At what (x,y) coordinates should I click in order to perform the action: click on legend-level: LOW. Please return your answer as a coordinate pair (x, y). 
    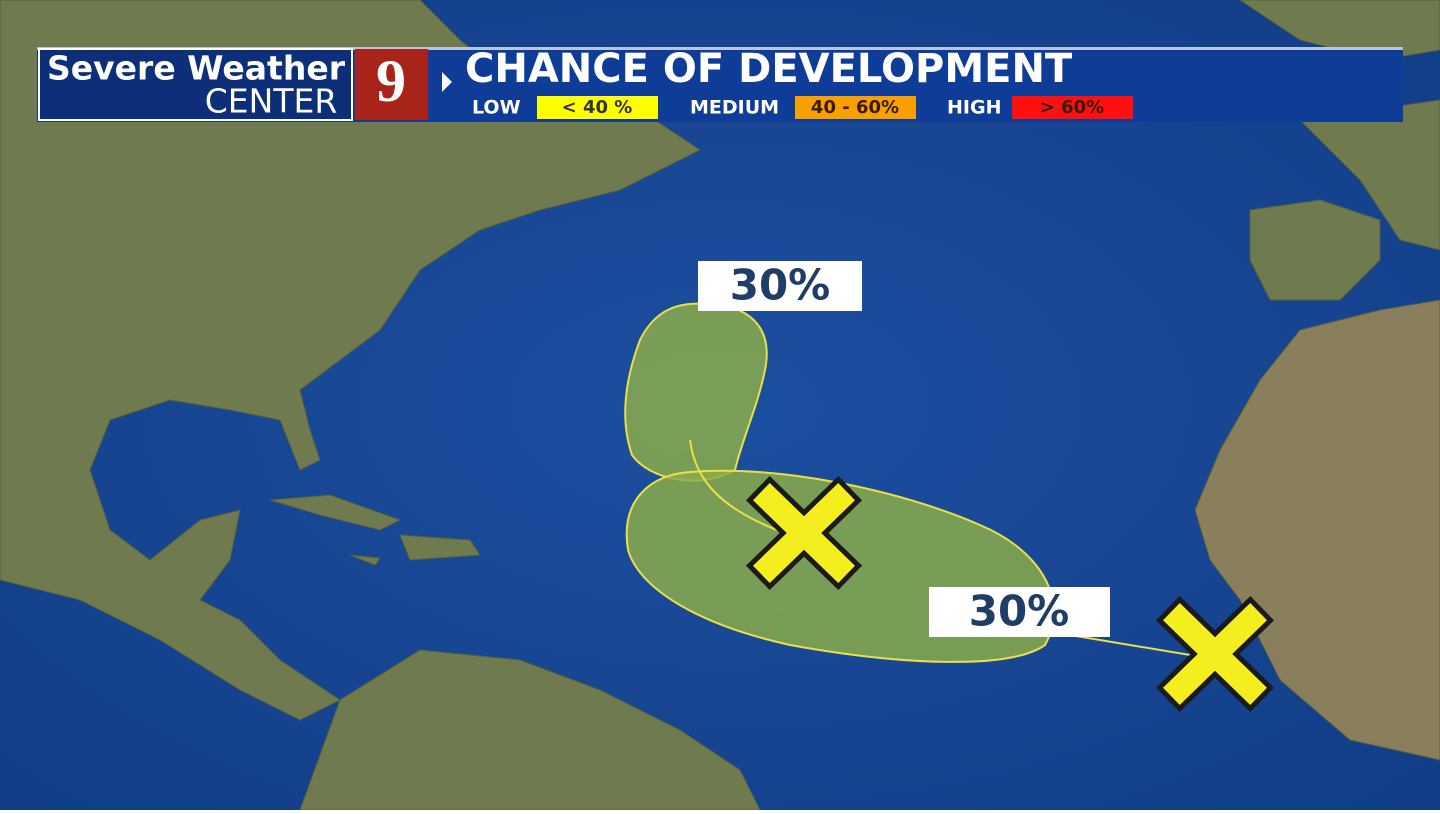
    Looking at the image, I should click on (496, 108).